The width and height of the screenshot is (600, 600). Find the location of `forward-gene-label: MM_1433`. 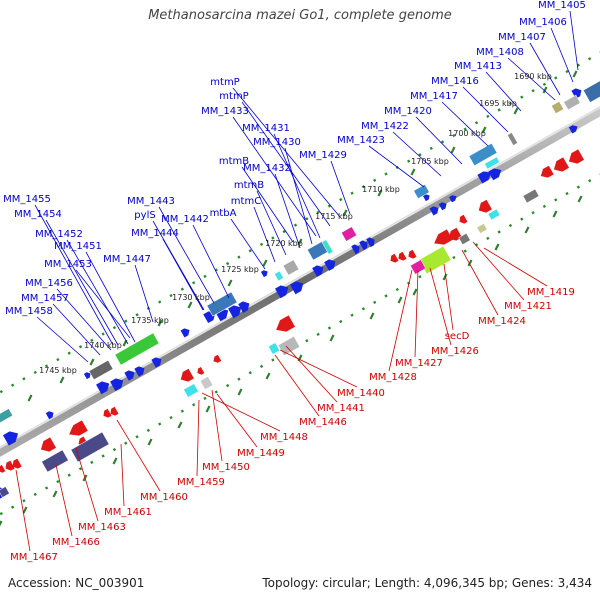

forward-gene-label: MM_1433 is located at coordinates (225, 111).